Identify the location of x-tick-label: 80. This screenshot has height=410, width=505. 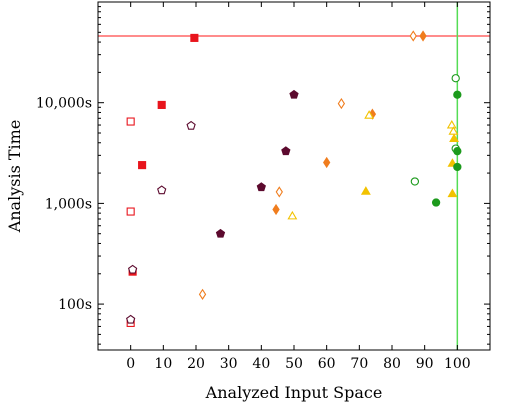
(392, 364).